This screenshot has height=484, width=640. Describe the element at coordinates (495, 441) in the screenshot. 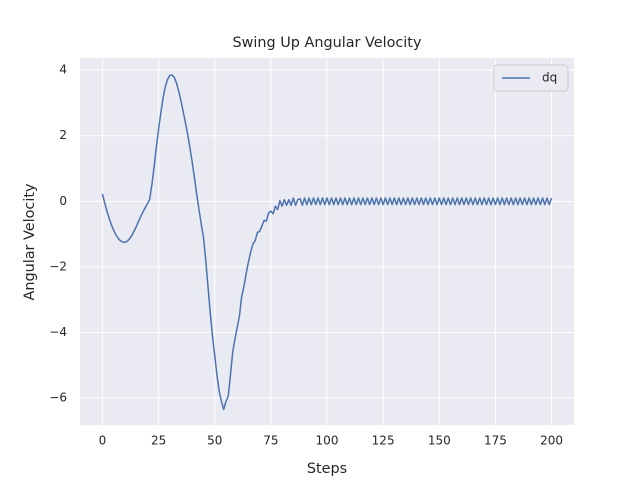

I see `x-tick-label: 175` at that location.